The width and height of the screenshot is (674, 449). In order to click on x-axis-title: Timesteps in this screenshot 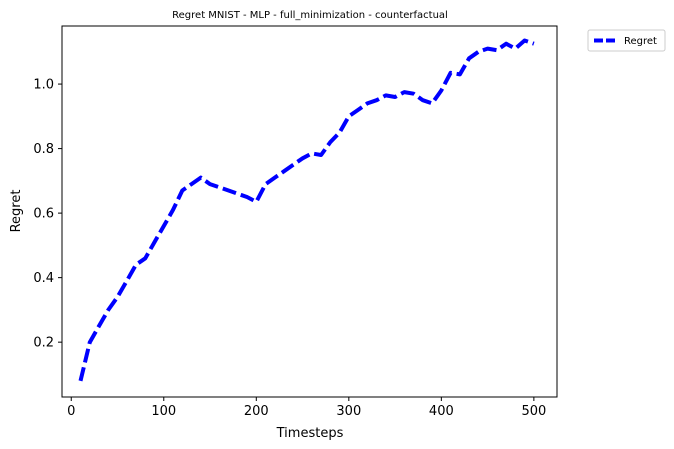, I will do `click(310, 433)`.